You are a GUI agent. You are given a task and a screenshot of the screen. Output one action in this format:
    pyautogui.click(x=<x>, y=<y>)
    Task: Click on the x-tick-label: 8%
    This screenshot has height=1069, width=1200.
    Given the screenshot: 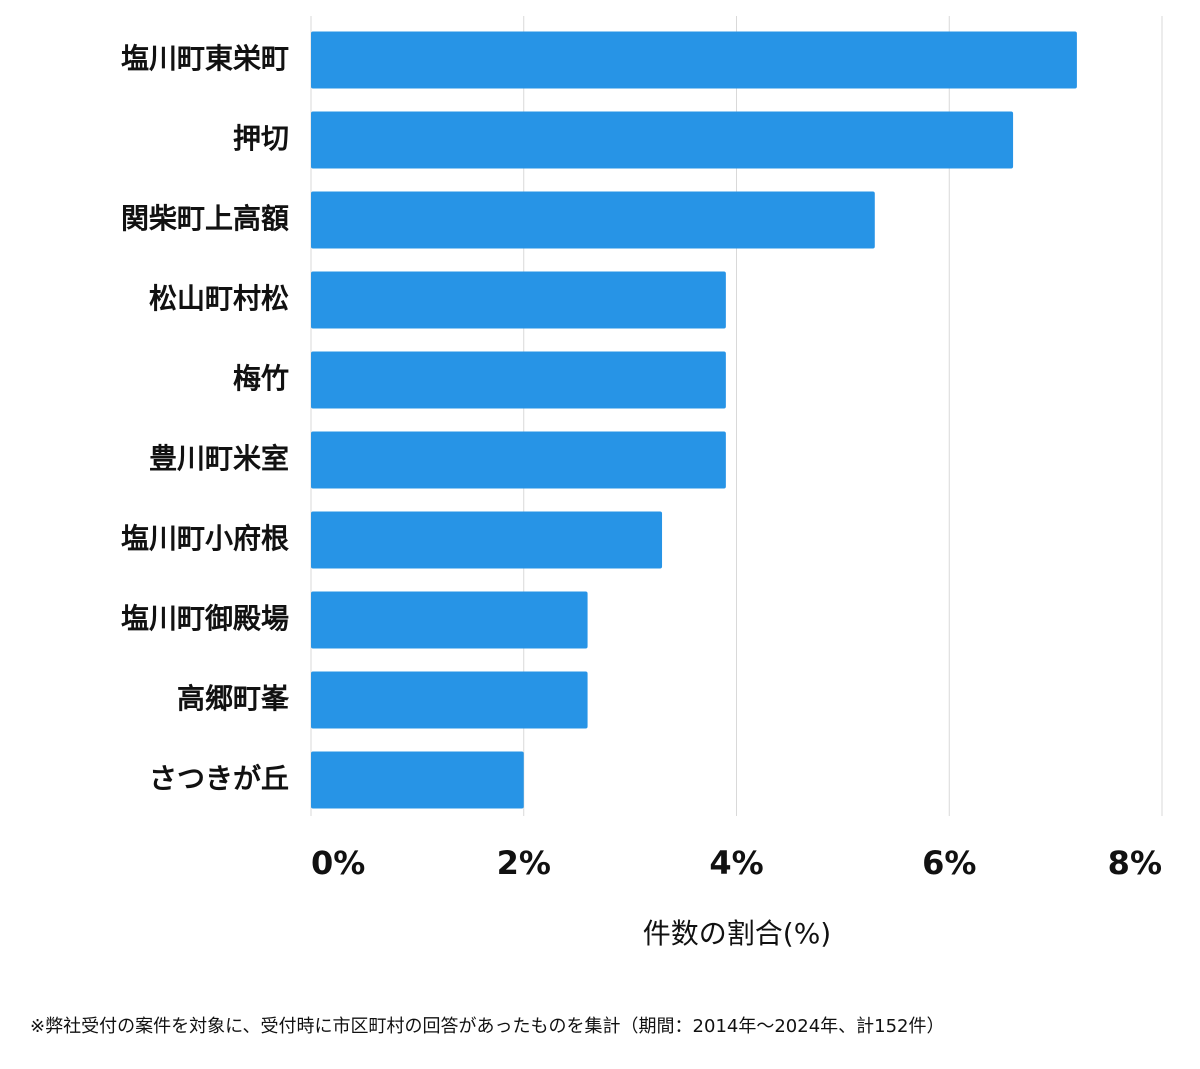 What is the action you would take?
    pyautogui.click(x=1135, y=863)
    